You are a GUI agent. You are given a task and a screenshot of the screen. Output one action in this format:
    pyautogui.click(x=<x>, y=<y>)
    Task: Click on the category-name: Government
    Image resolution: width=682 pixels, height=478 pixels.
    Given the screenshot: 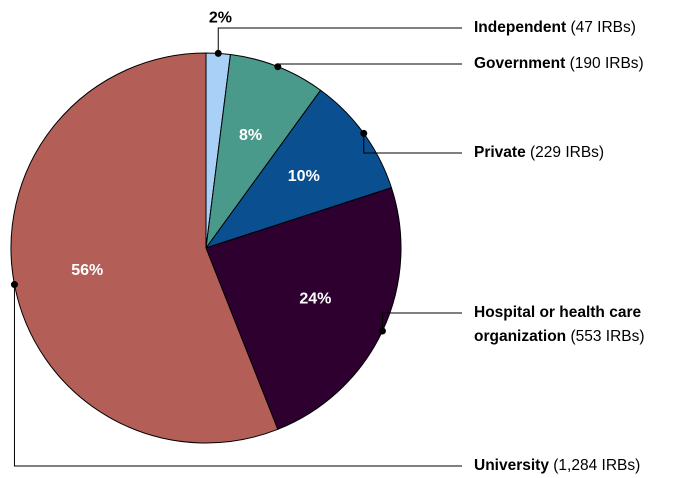 What is the action you would take?
    pyautogui.click(x=520, y=63)
    